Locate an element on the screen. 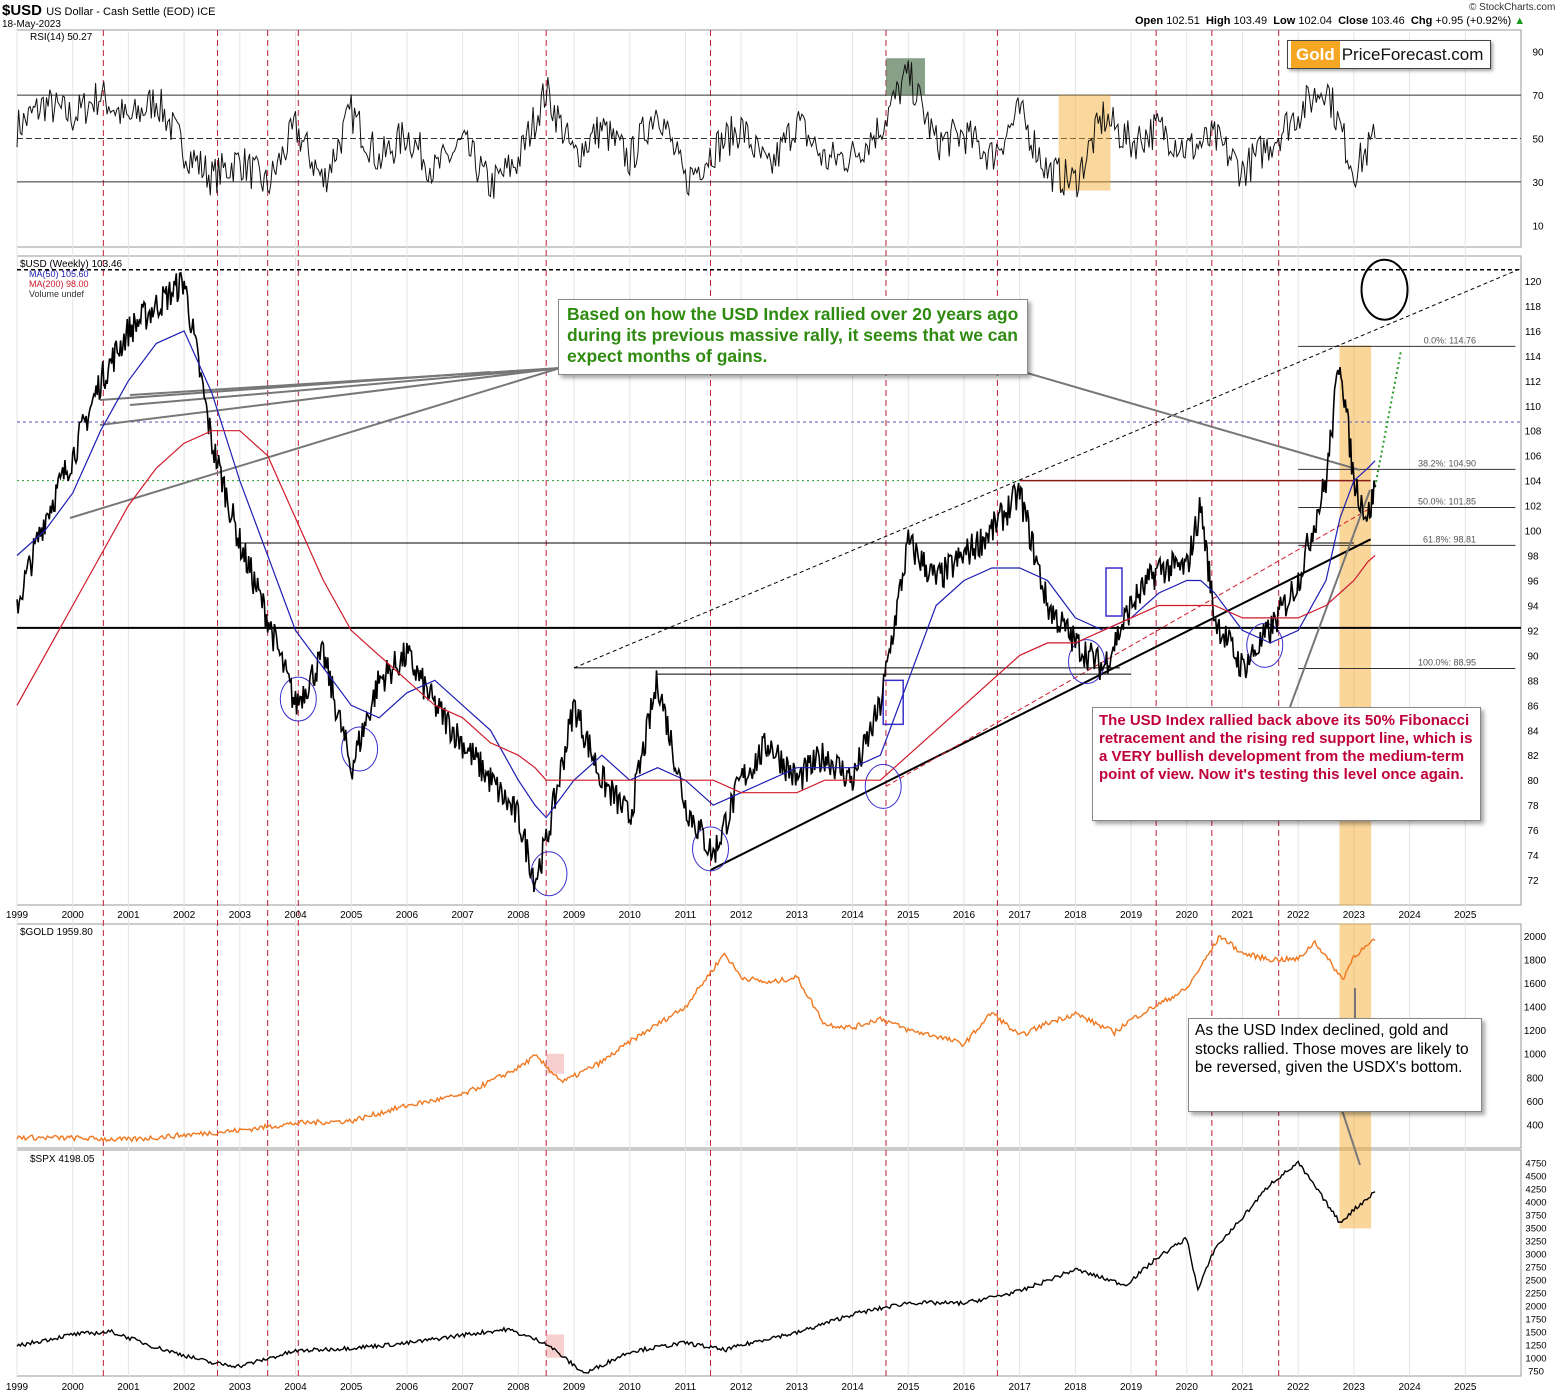 The width and height of the screenshot is (1565, 1396). spx-xtick-label: 2012 is located at coordinates (741, 1387).